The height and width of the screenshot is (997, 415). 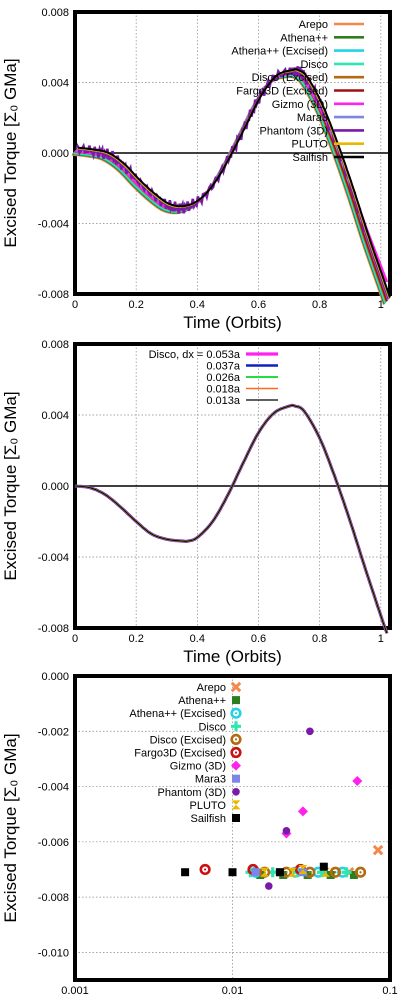 What do you see at coordinates (232, 991) in the screenshot?
I see `xtick-label: 0.01` at bounding box center [232, 991].